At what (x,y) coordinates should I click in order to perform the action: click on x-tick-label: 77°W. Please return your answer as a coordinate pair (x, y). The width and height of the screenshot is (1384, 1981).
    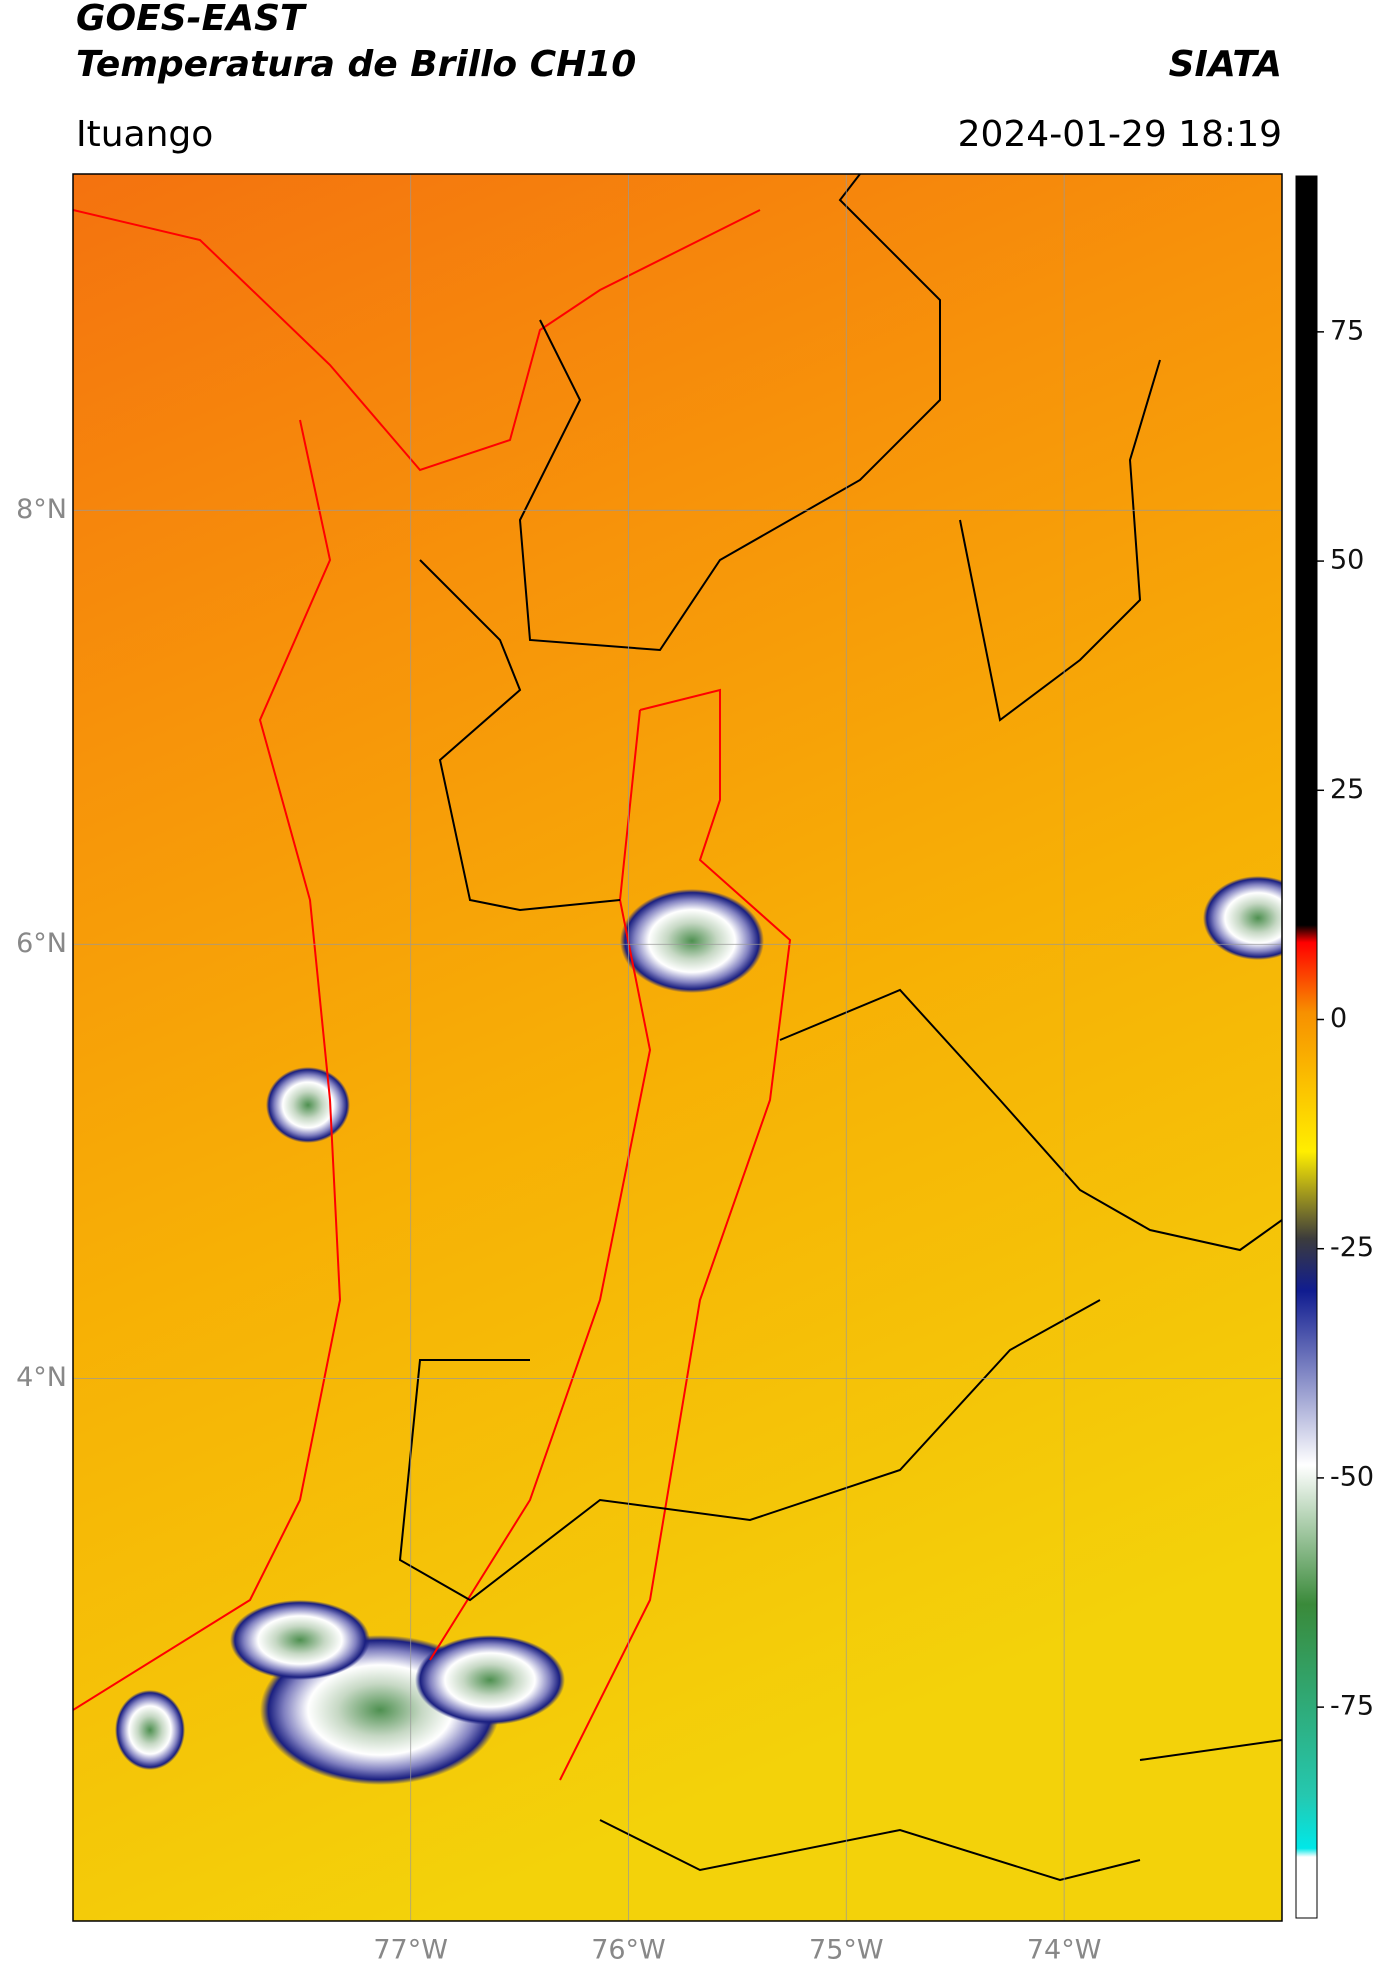
    Looking at the image, I should click on (410, 1950).